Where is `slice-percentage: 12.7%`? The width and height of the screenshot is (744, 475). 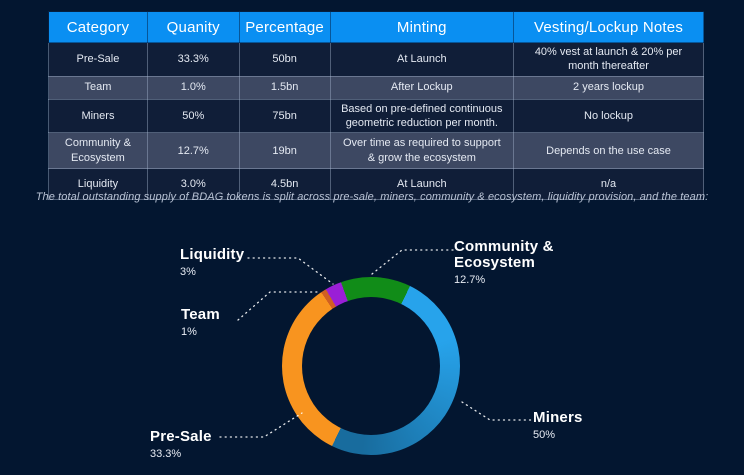
slice-percentage: 12.7% is located at coordinates (470, 280).